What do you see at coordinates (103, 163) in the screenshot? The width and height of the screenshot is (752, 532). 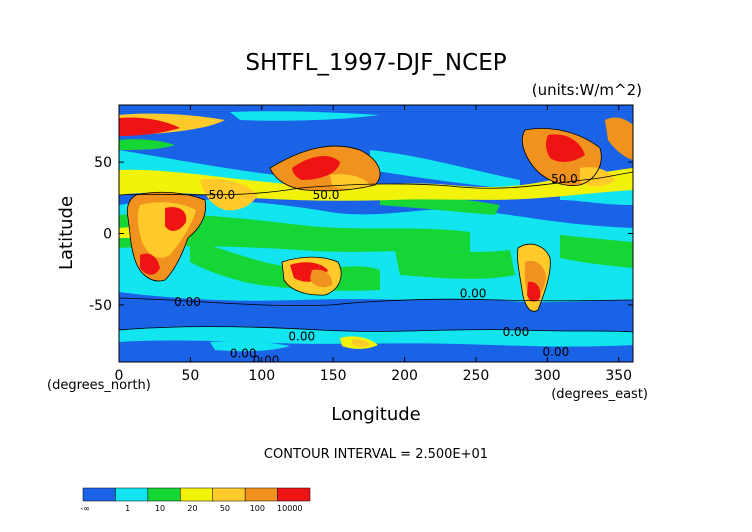 I see `y-tick-label: 50` at bounding box center [103, 163].